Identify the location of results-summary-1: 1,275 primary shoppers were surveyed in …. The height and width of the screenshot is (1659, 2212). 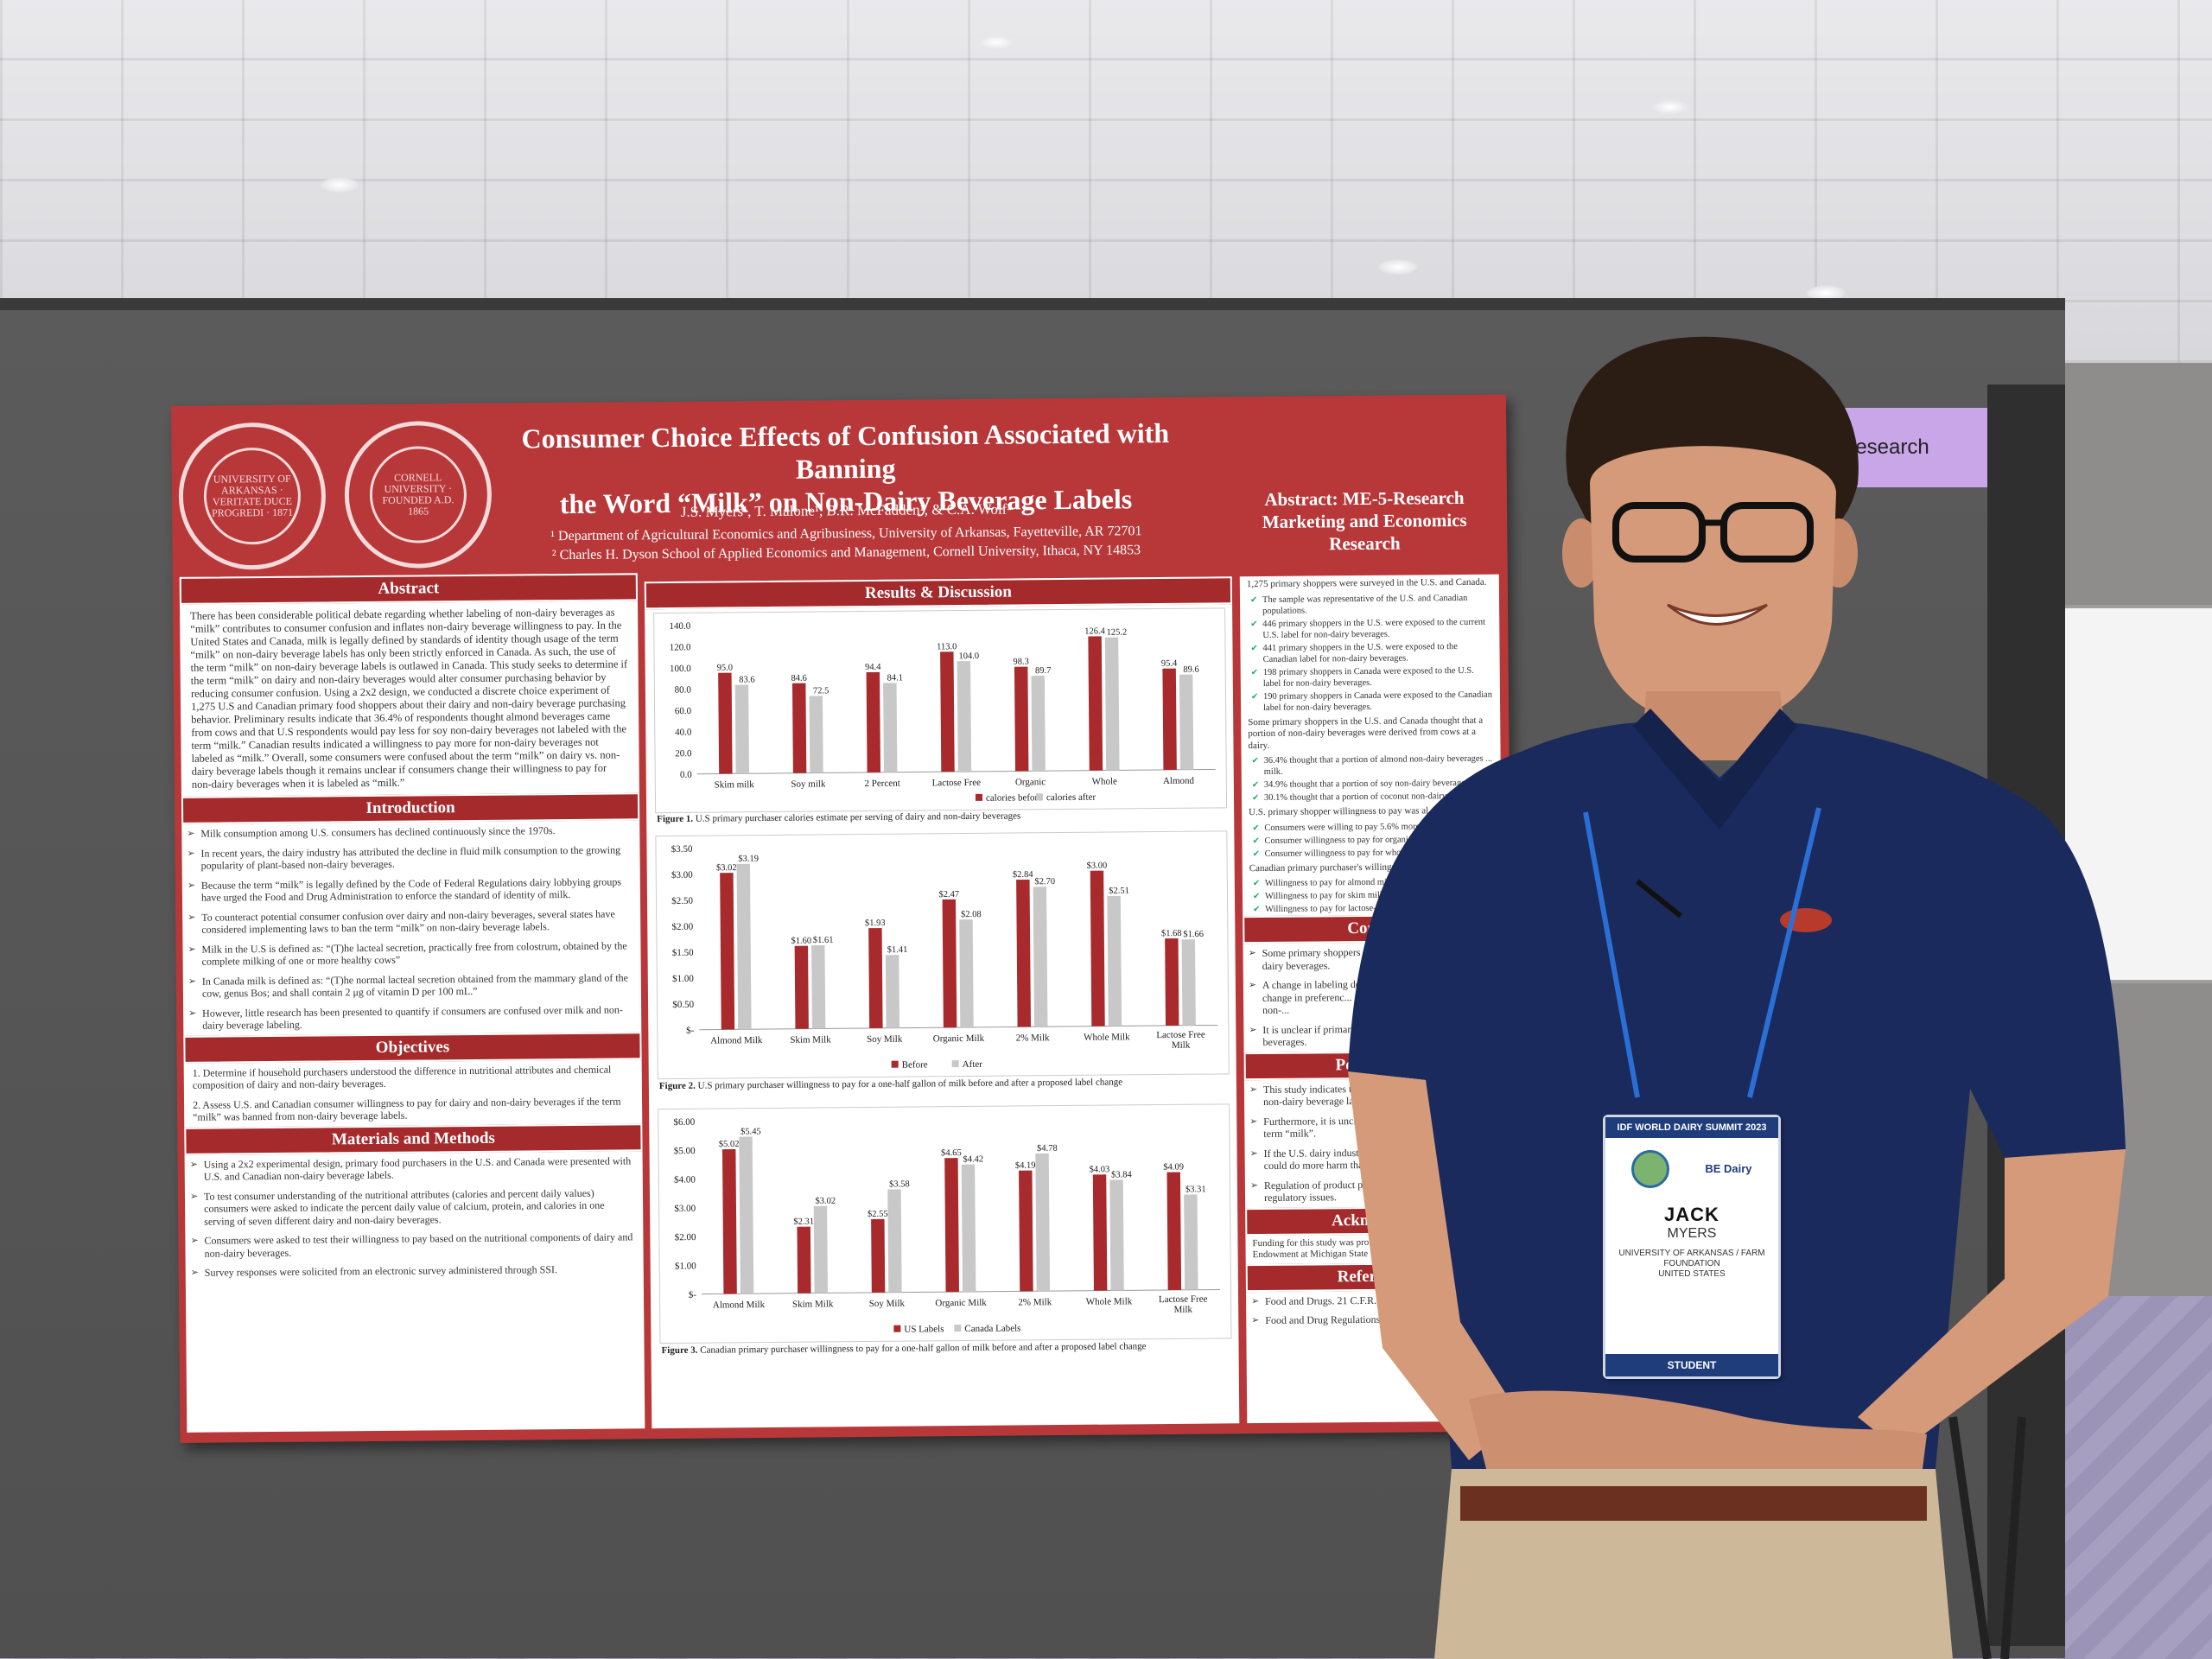
(1366, 583).